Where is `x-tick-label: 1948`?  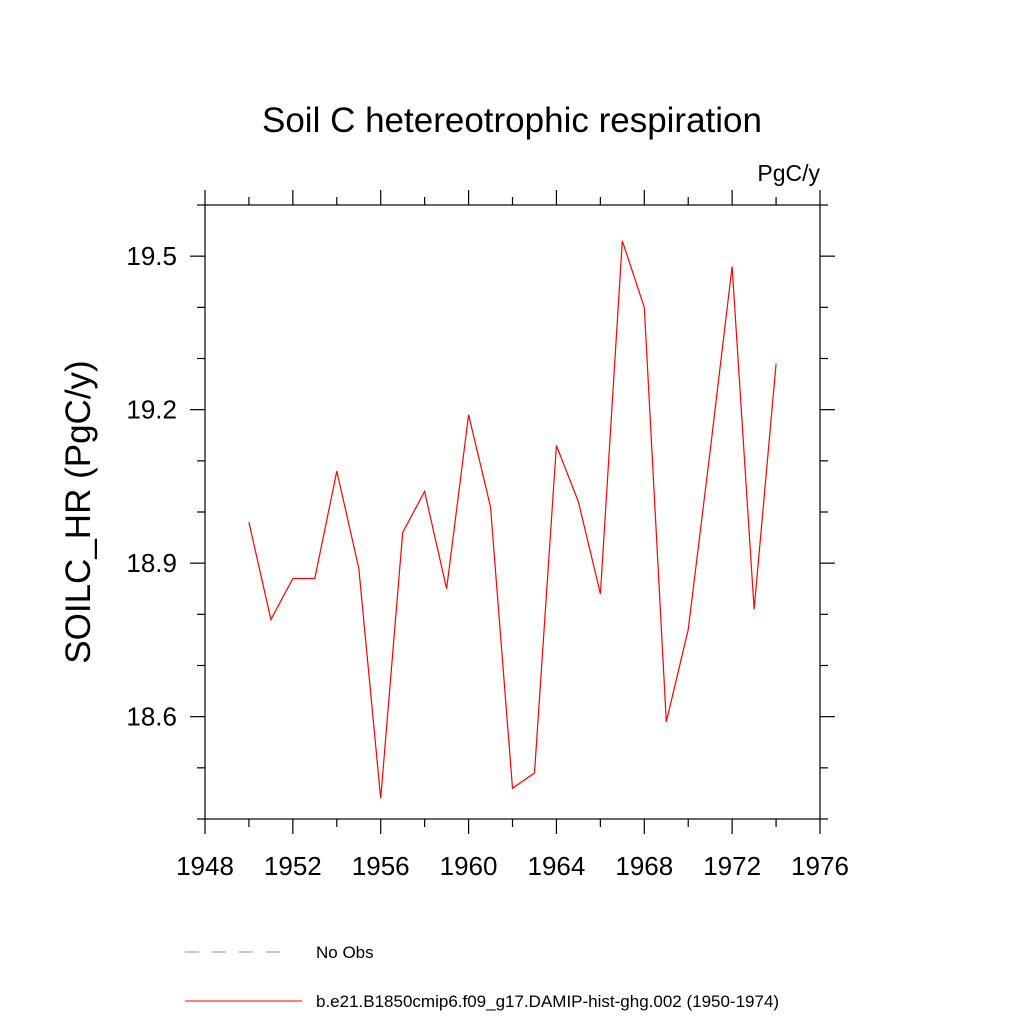
x-tick-label: 1948 is located at coordinates (205, 866).